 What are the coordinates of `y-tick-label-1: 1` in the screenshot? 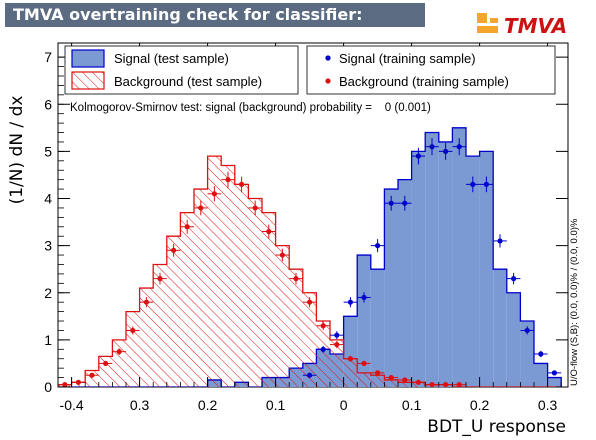 It's located at (48, 340).